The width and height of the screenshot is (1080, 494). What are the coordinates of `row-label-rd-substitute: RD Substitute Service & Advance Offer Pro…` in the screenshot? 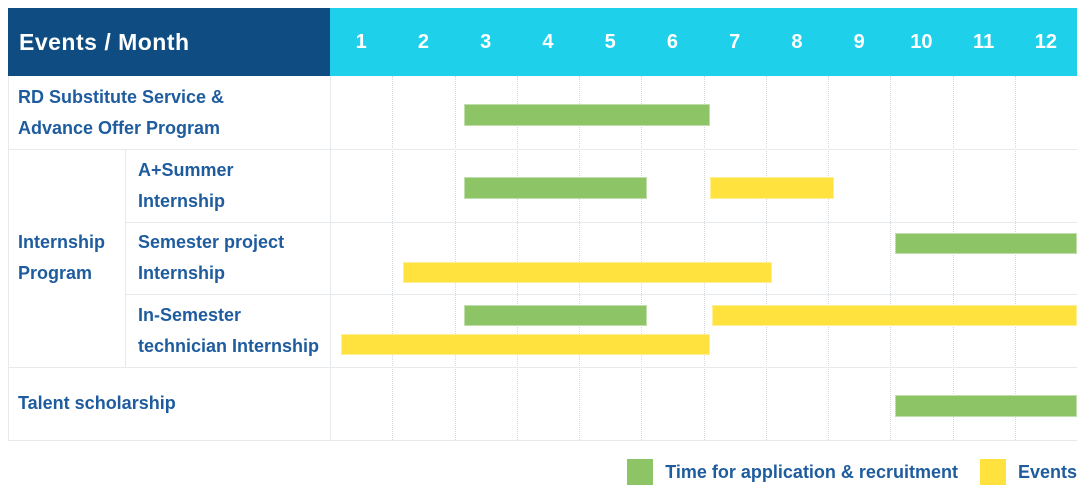 It's located at (169, 112).